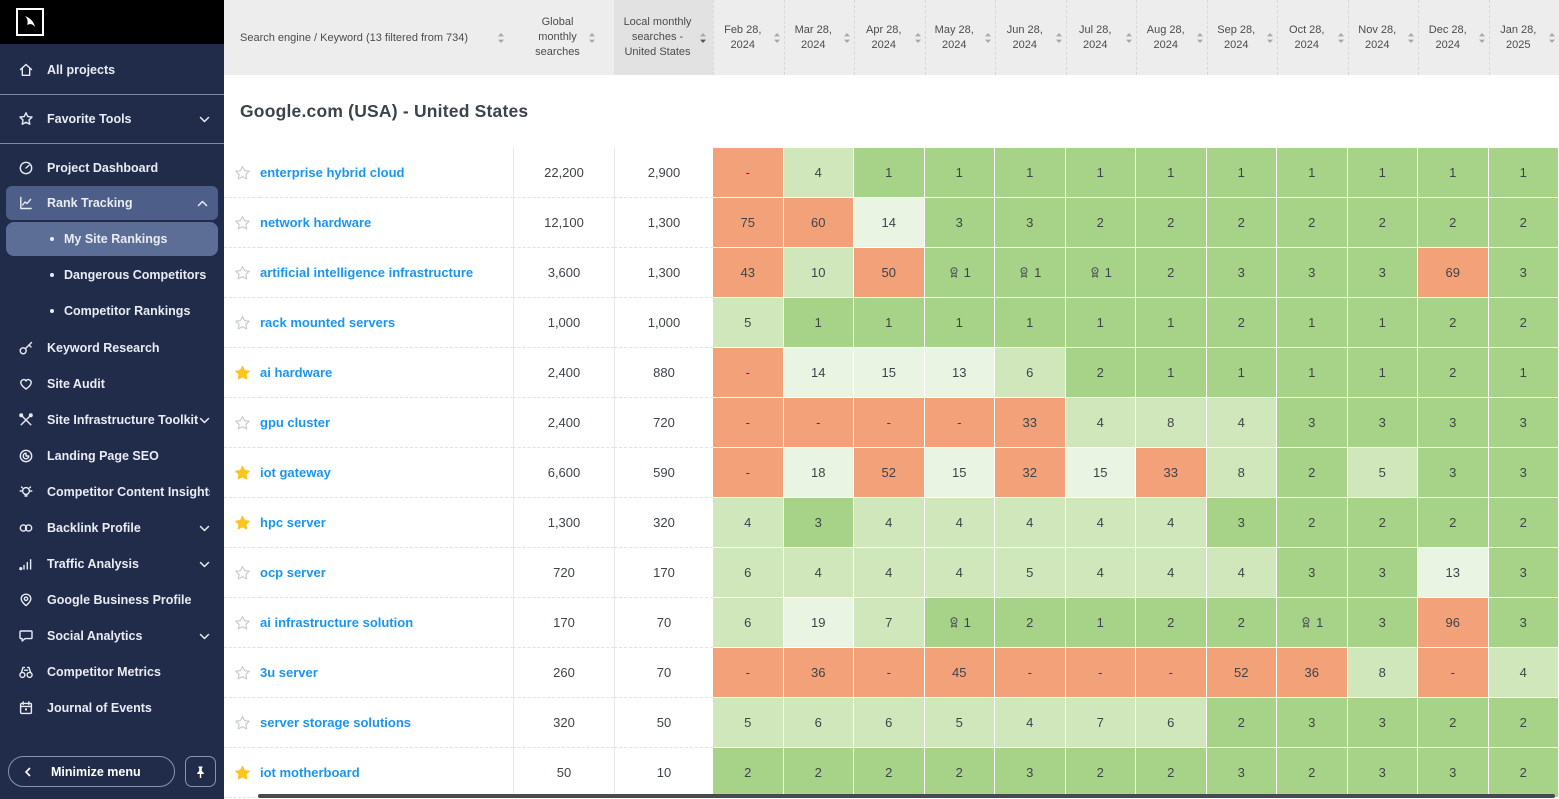  I want to click on keyword-link: hpc server, so click(386, 523).